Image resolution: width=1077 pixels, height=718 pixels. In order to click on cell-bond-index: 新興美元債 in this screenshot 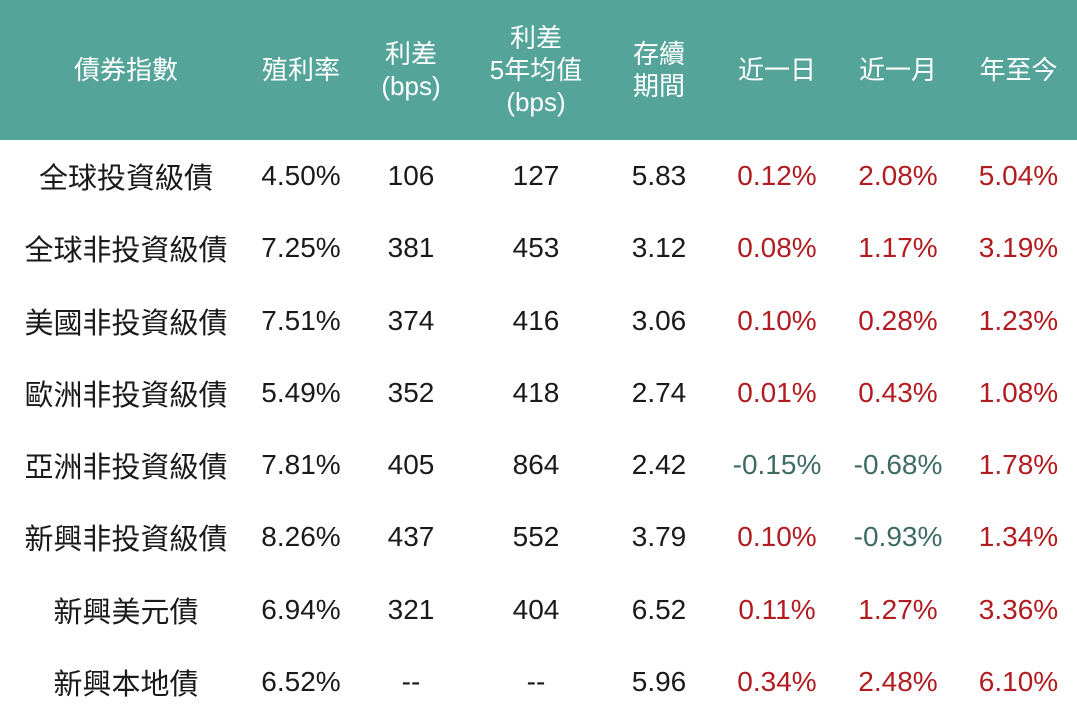, I will do `click(126, 612)`.